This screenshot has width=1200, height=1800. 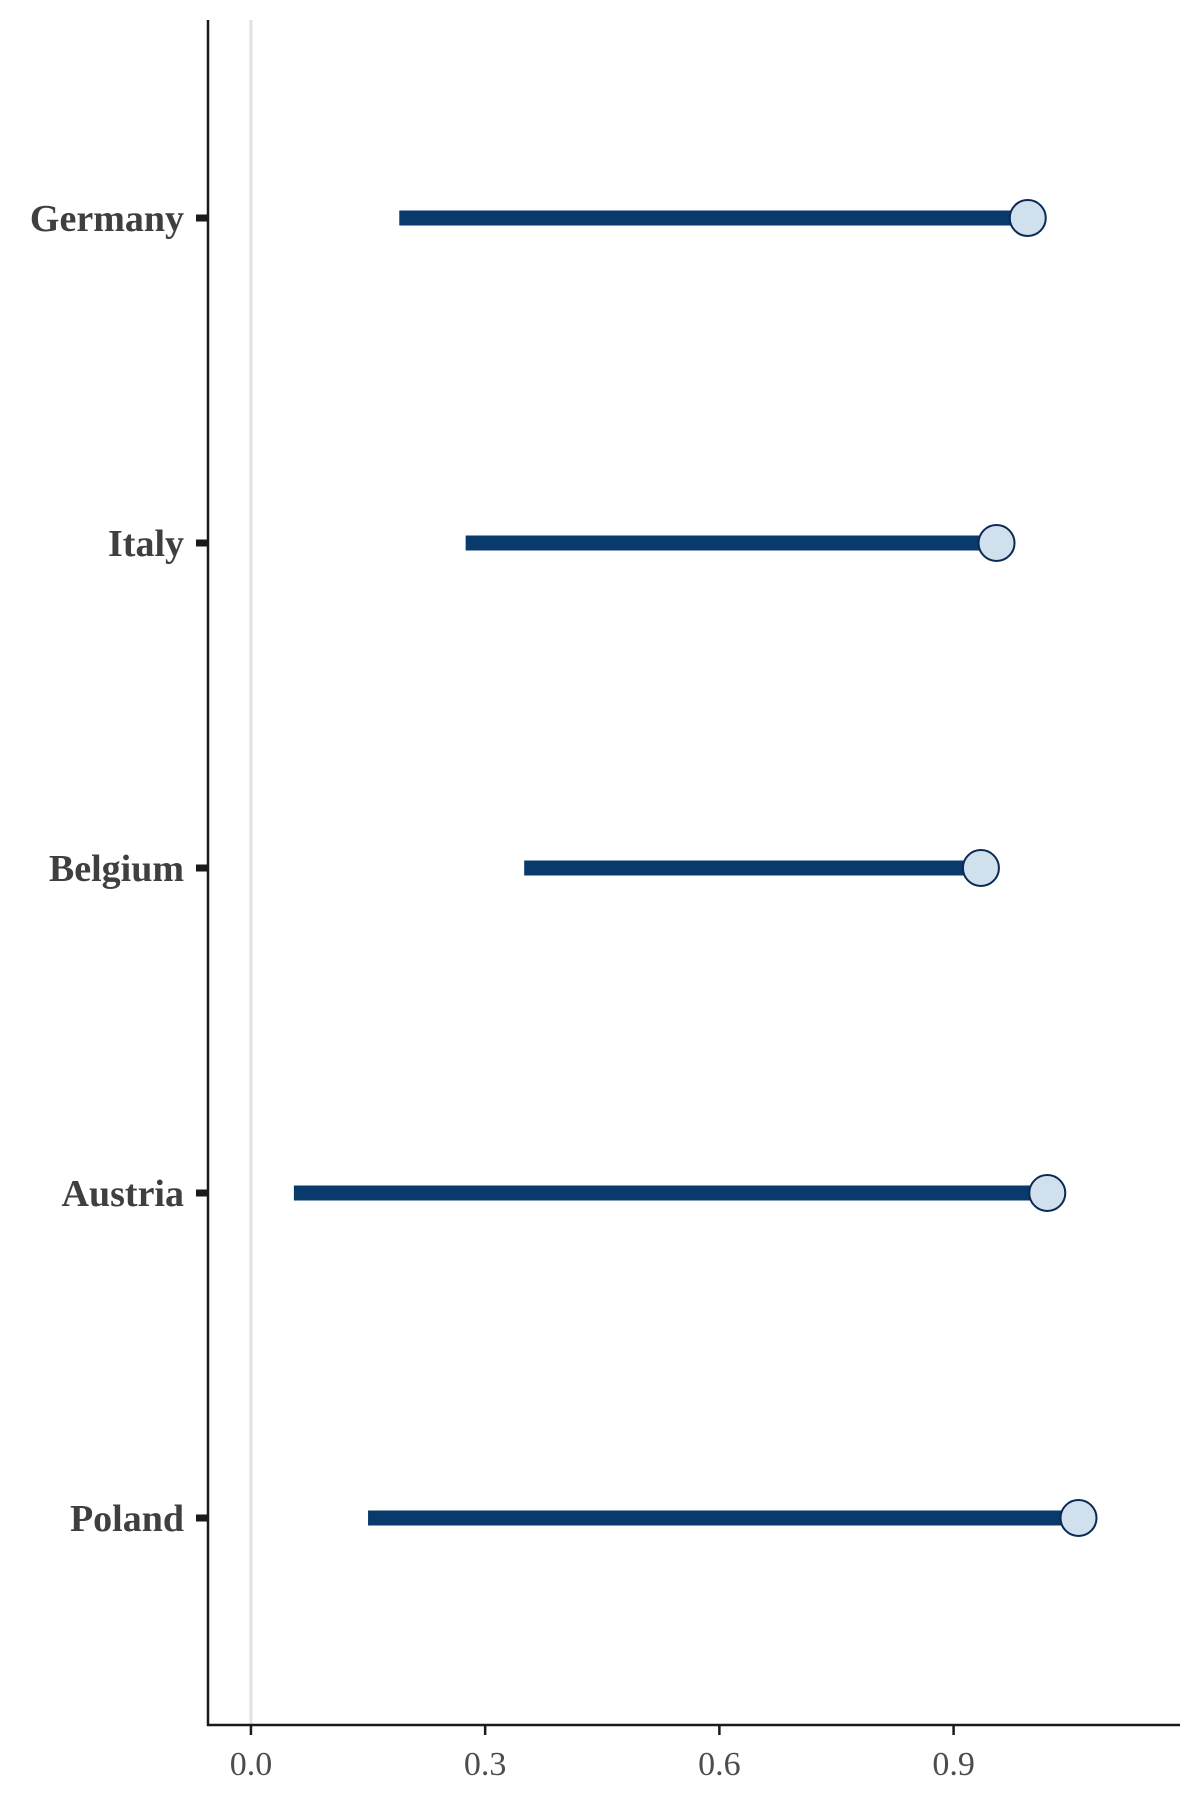 I want to click on y-tick-label: Austria, so click(x=123, y=1194).